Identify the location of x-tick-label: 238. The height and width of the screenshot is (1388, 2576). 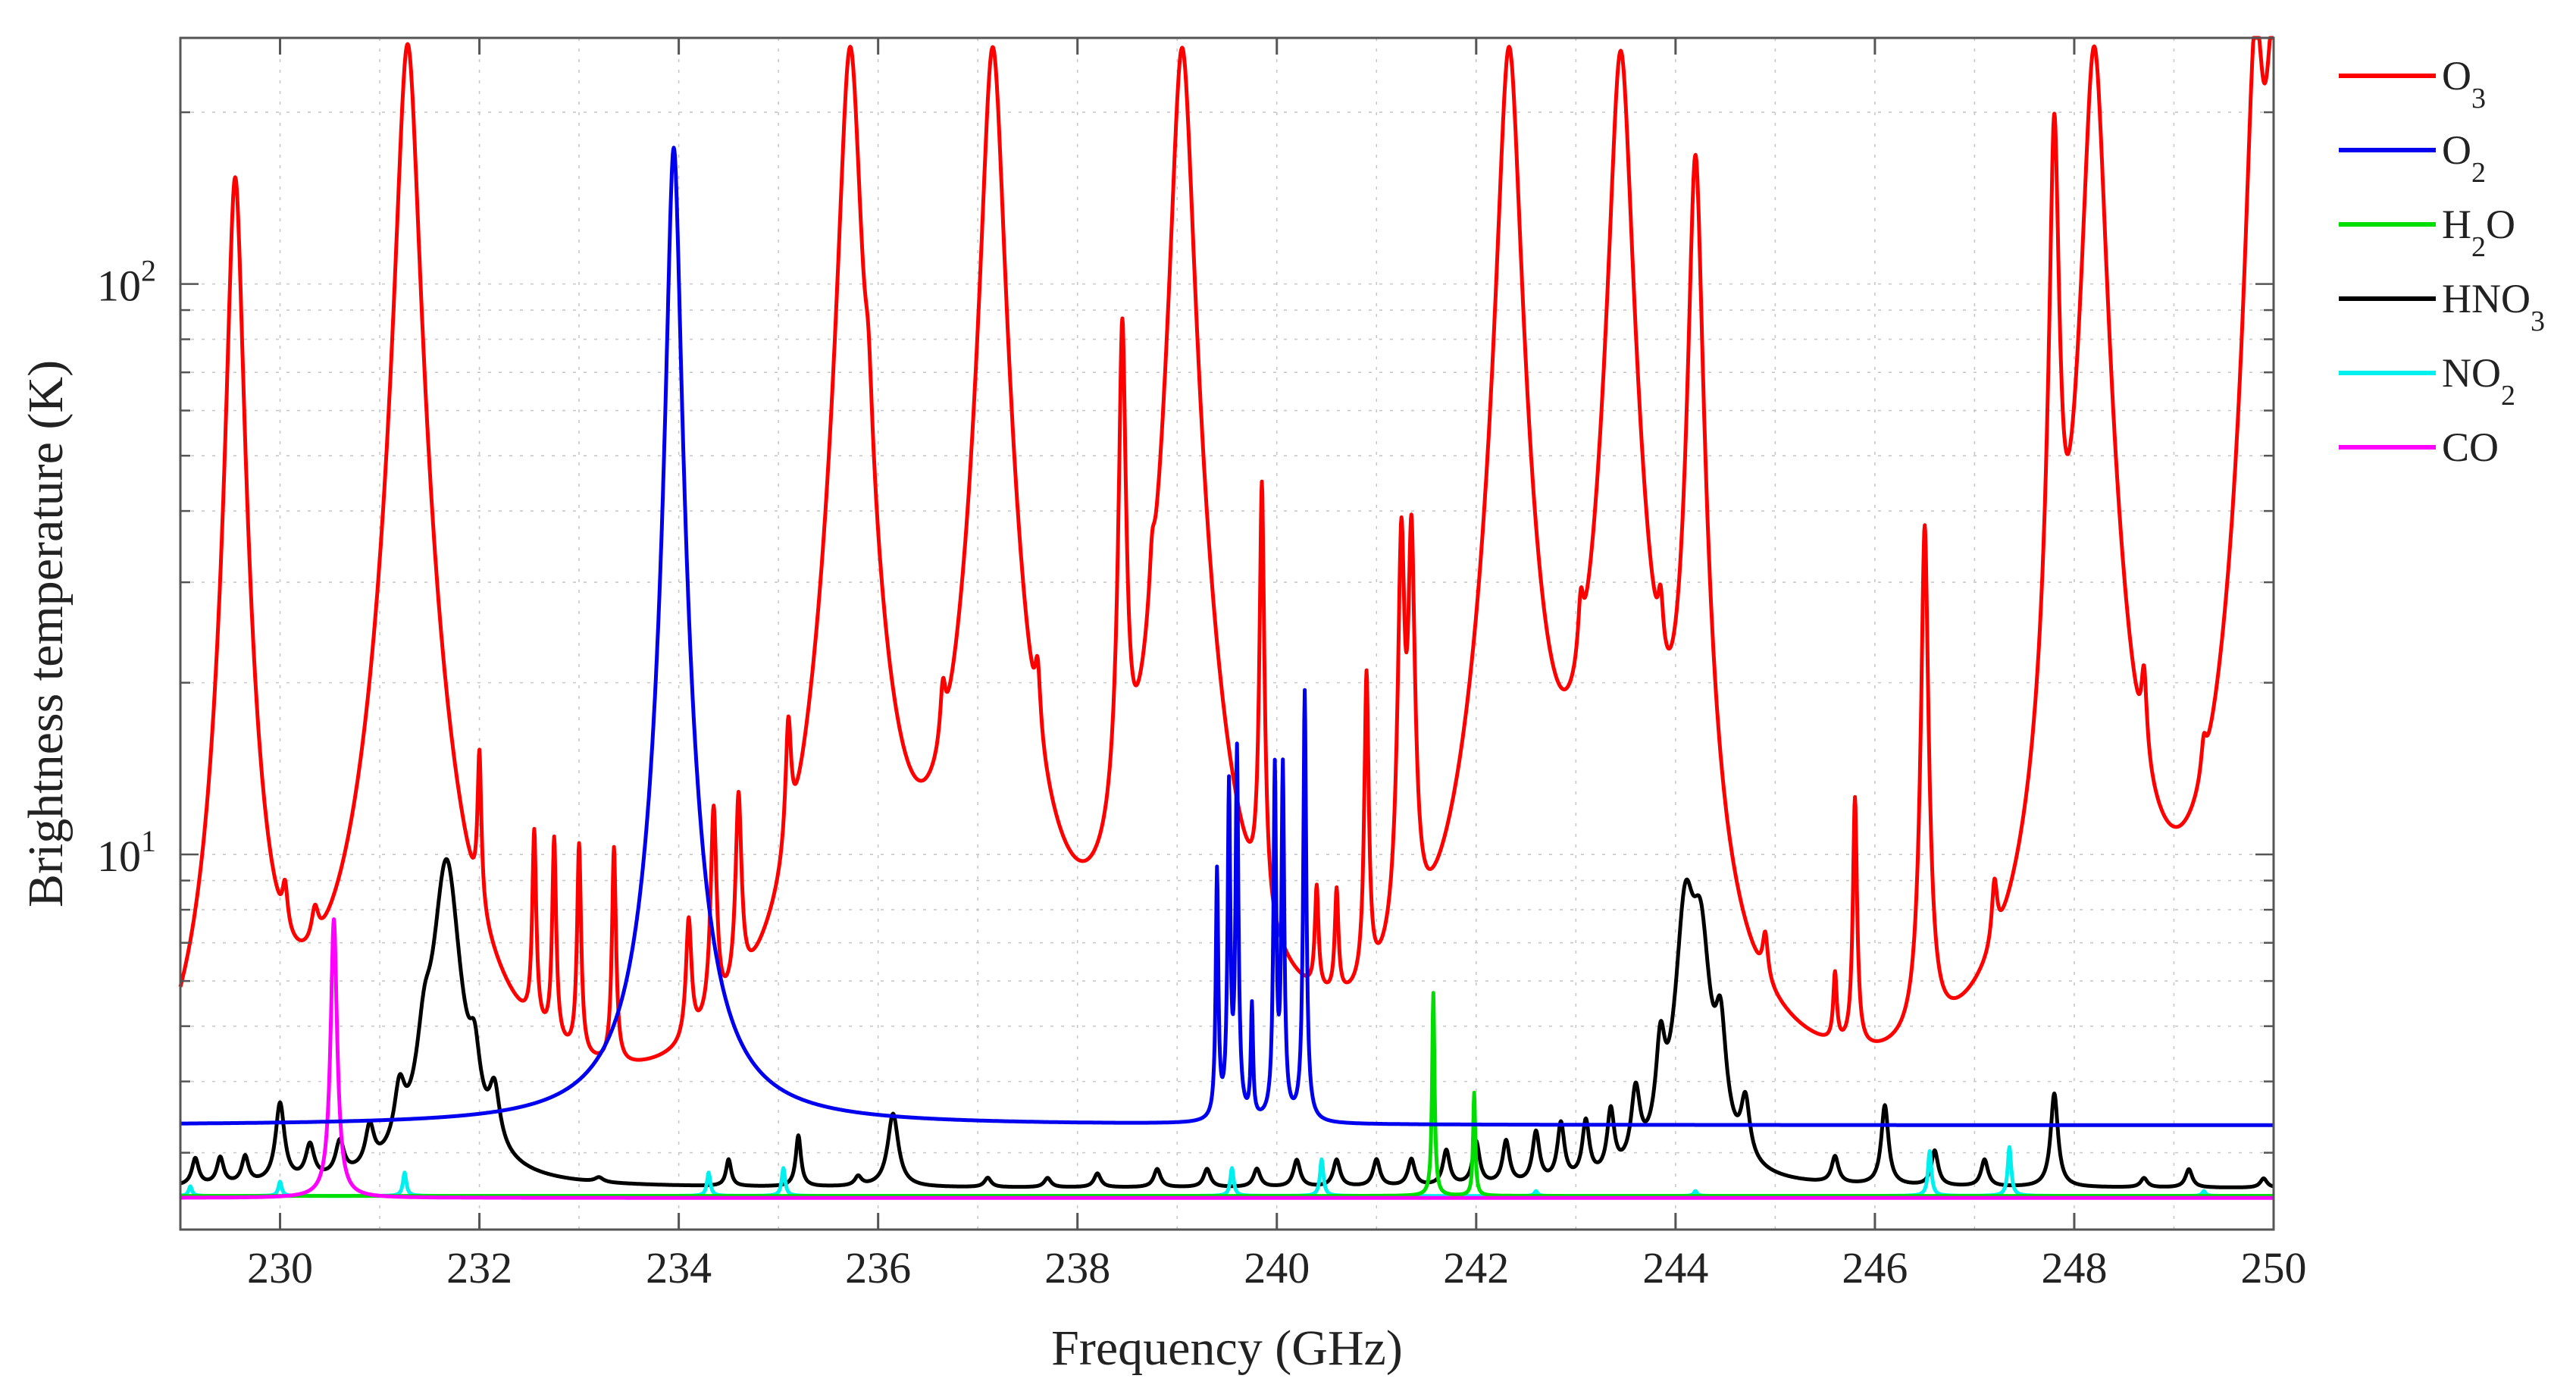
(1077, 1267).